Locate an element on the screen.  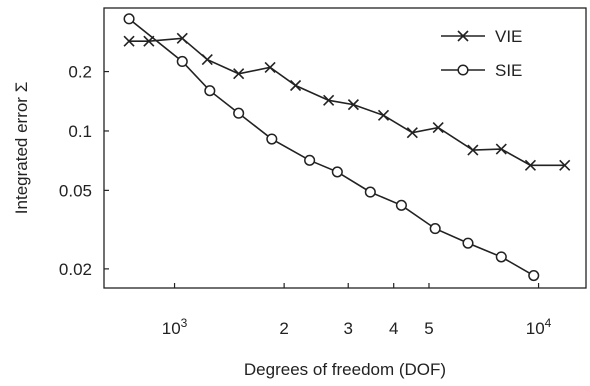
legend-item-vie: VIE is located at coordinates (481, 36).